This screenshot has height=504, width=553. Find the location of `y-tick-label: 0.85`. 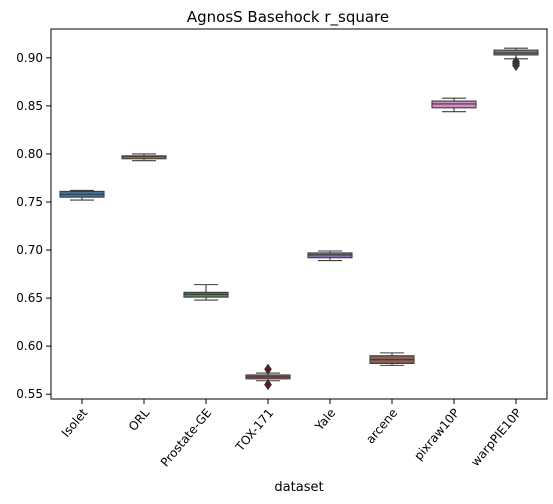

y-tick-label: 0.85 is located at coordinates (29, 106).